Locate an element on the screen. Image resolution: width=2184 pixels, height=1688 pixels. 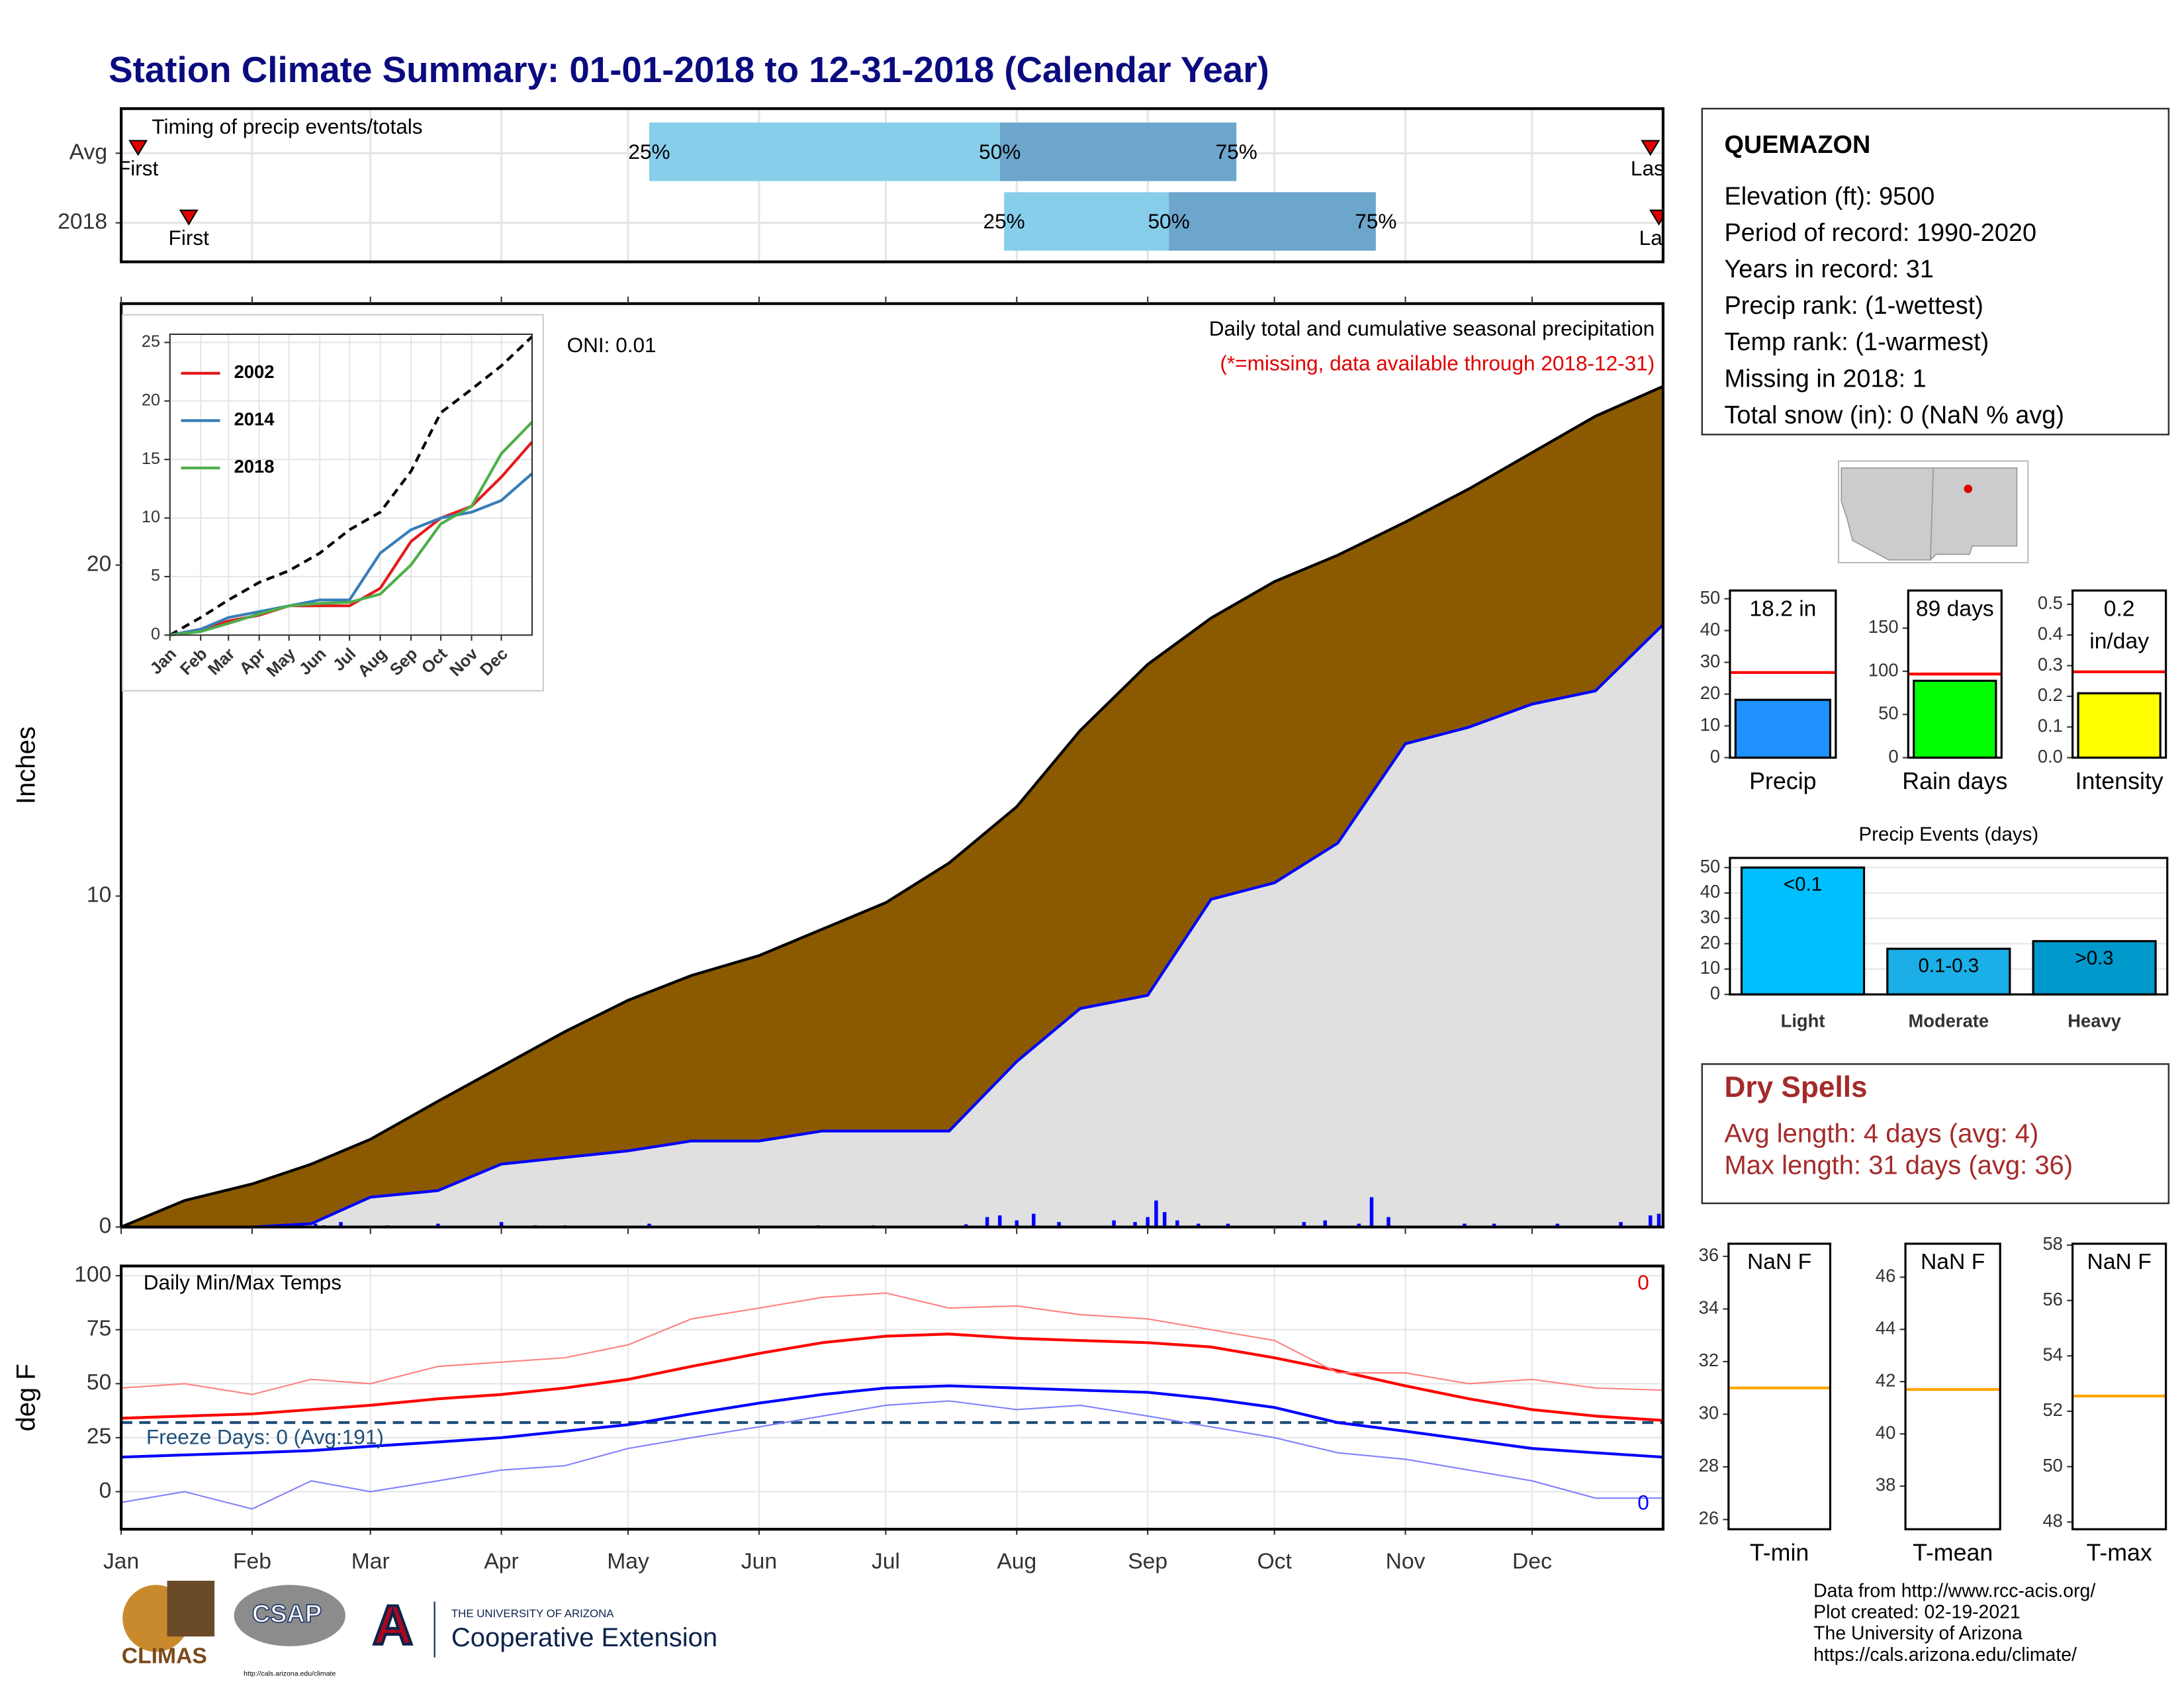
x-tick-label: Moderate is located at coordinates (1949, 1021).